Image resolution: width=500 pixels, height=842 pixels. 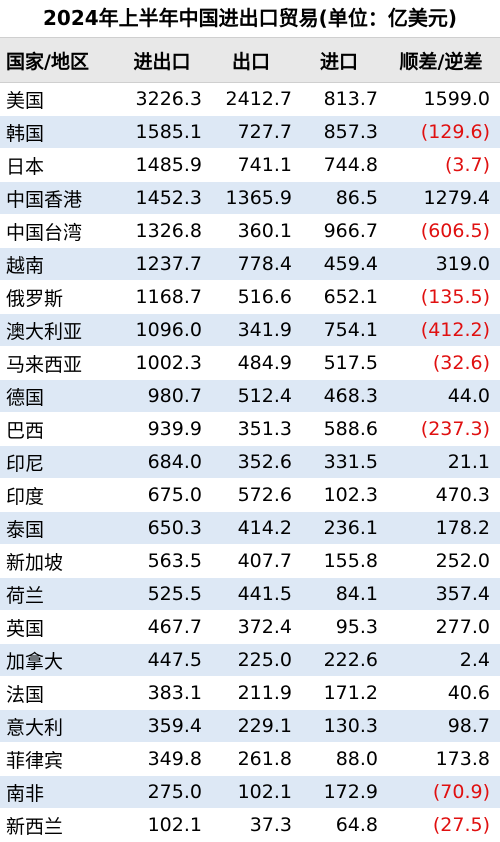 I want to click on cell-import: 172.9, so click(x=339, y=792).